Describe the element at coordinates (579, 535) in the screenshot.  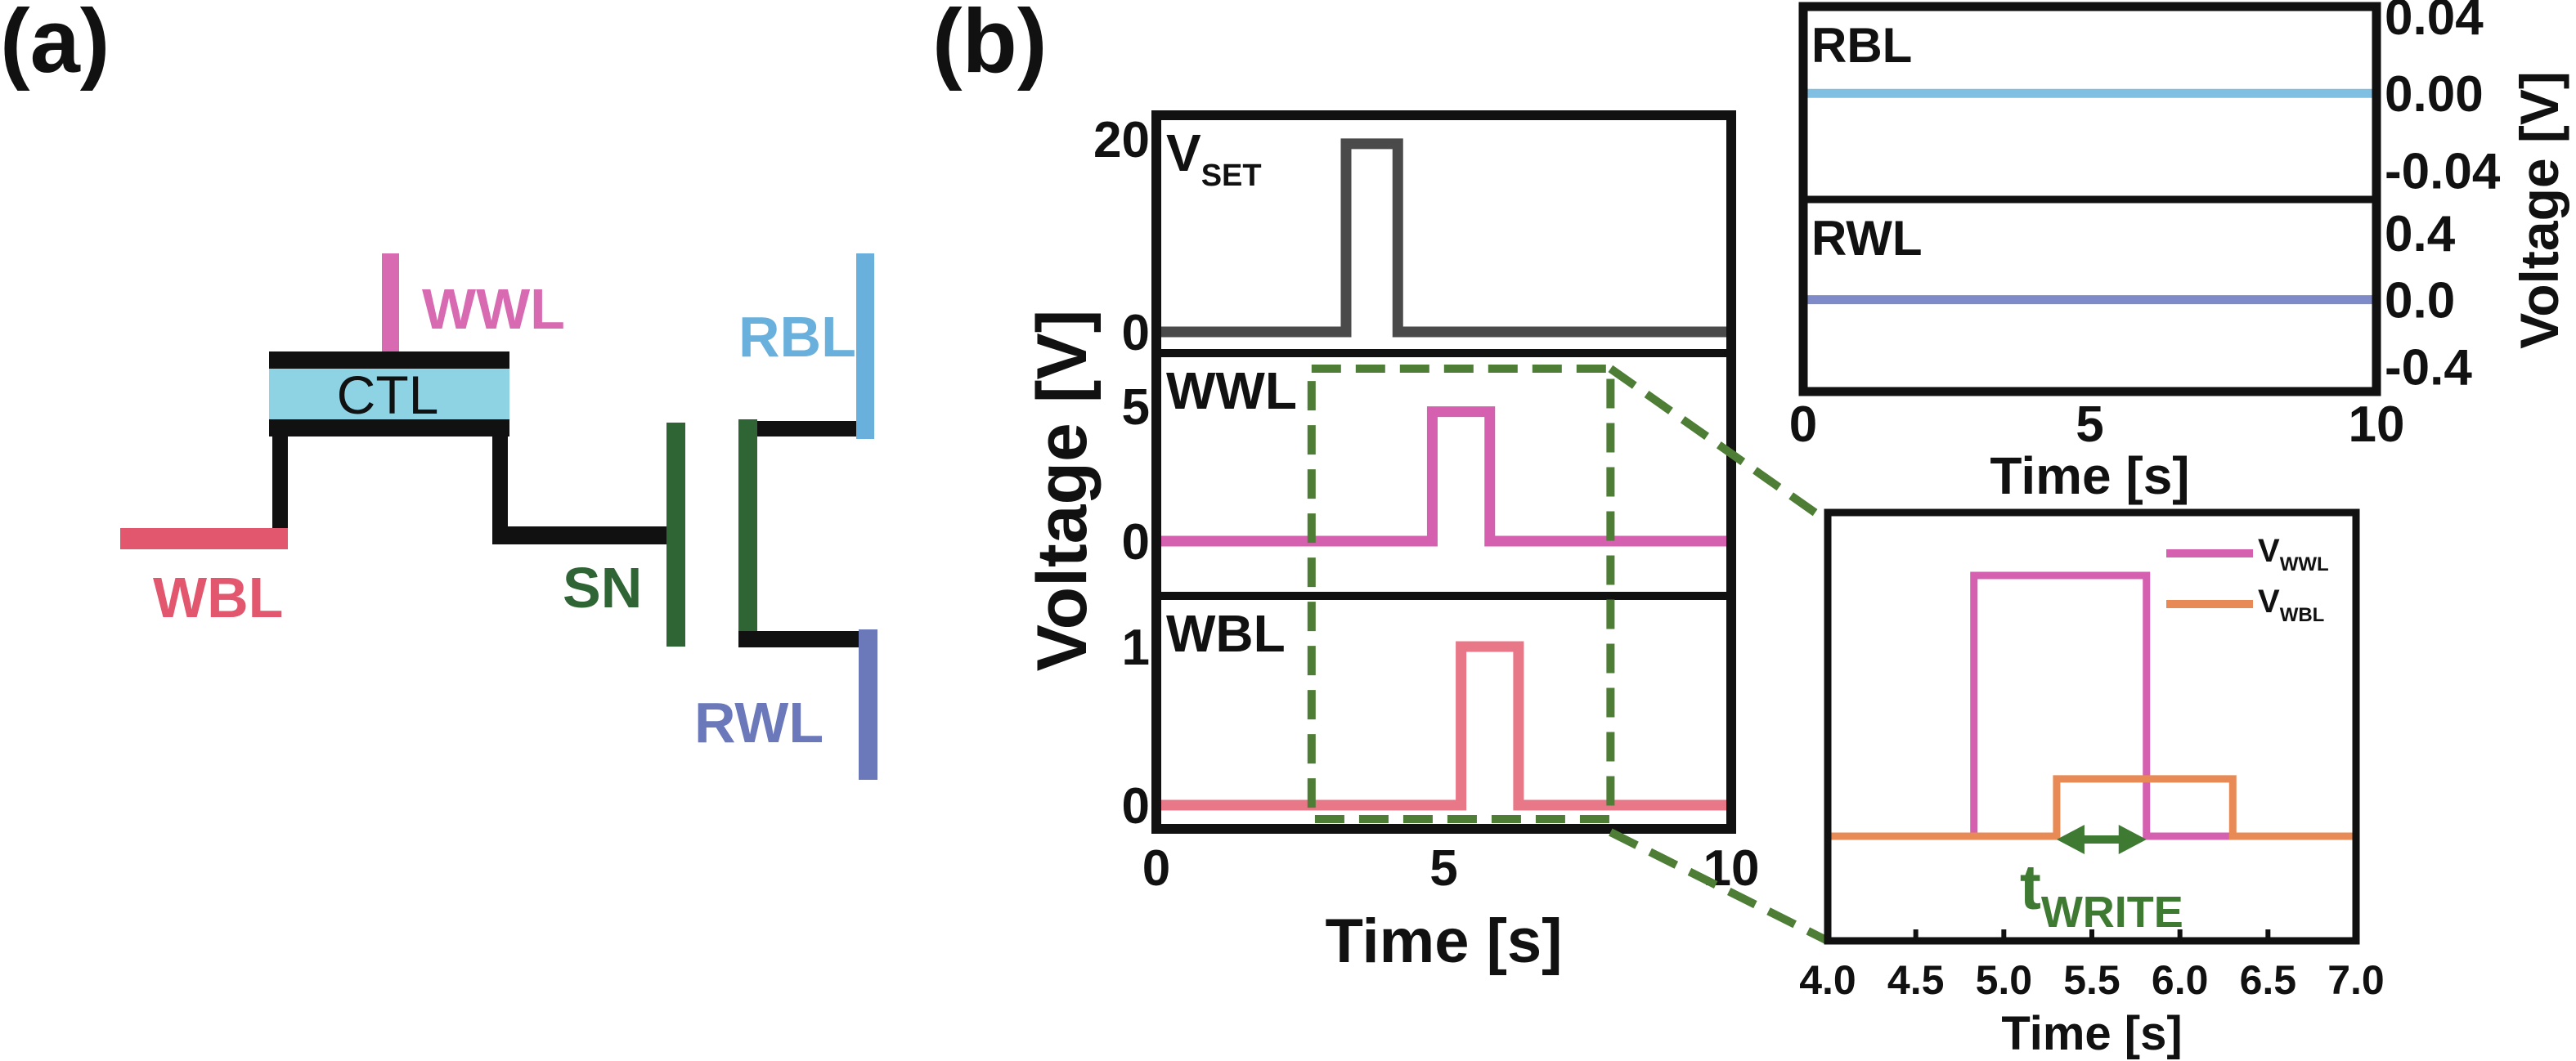
I see `sn-wire` at that location.